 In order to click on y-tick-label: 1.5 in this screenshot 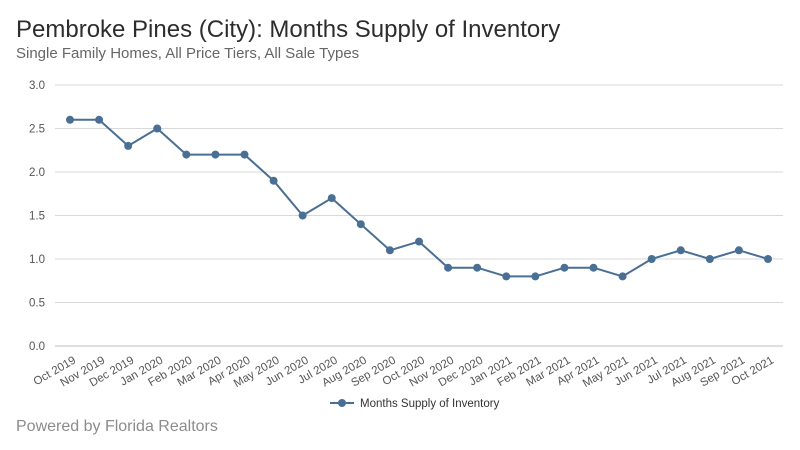, I will do `click(37, 217)`.